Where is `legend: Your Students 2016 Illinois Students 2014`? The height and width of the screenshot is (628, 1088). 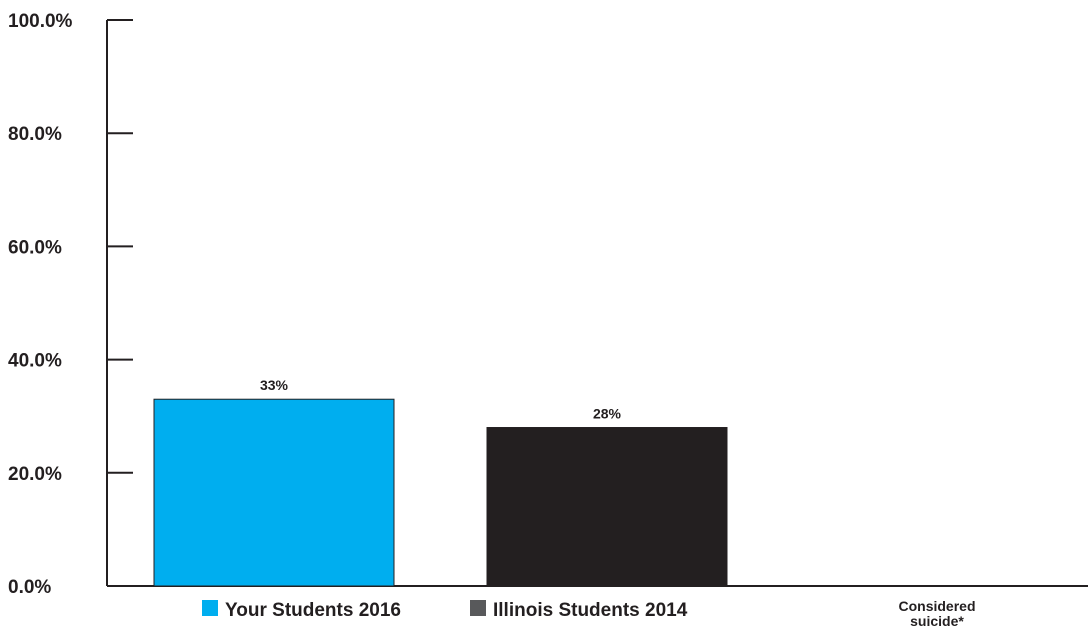
legend: Your Students 2016 Illinois Students 2014 is located at coordinates (445, 610).